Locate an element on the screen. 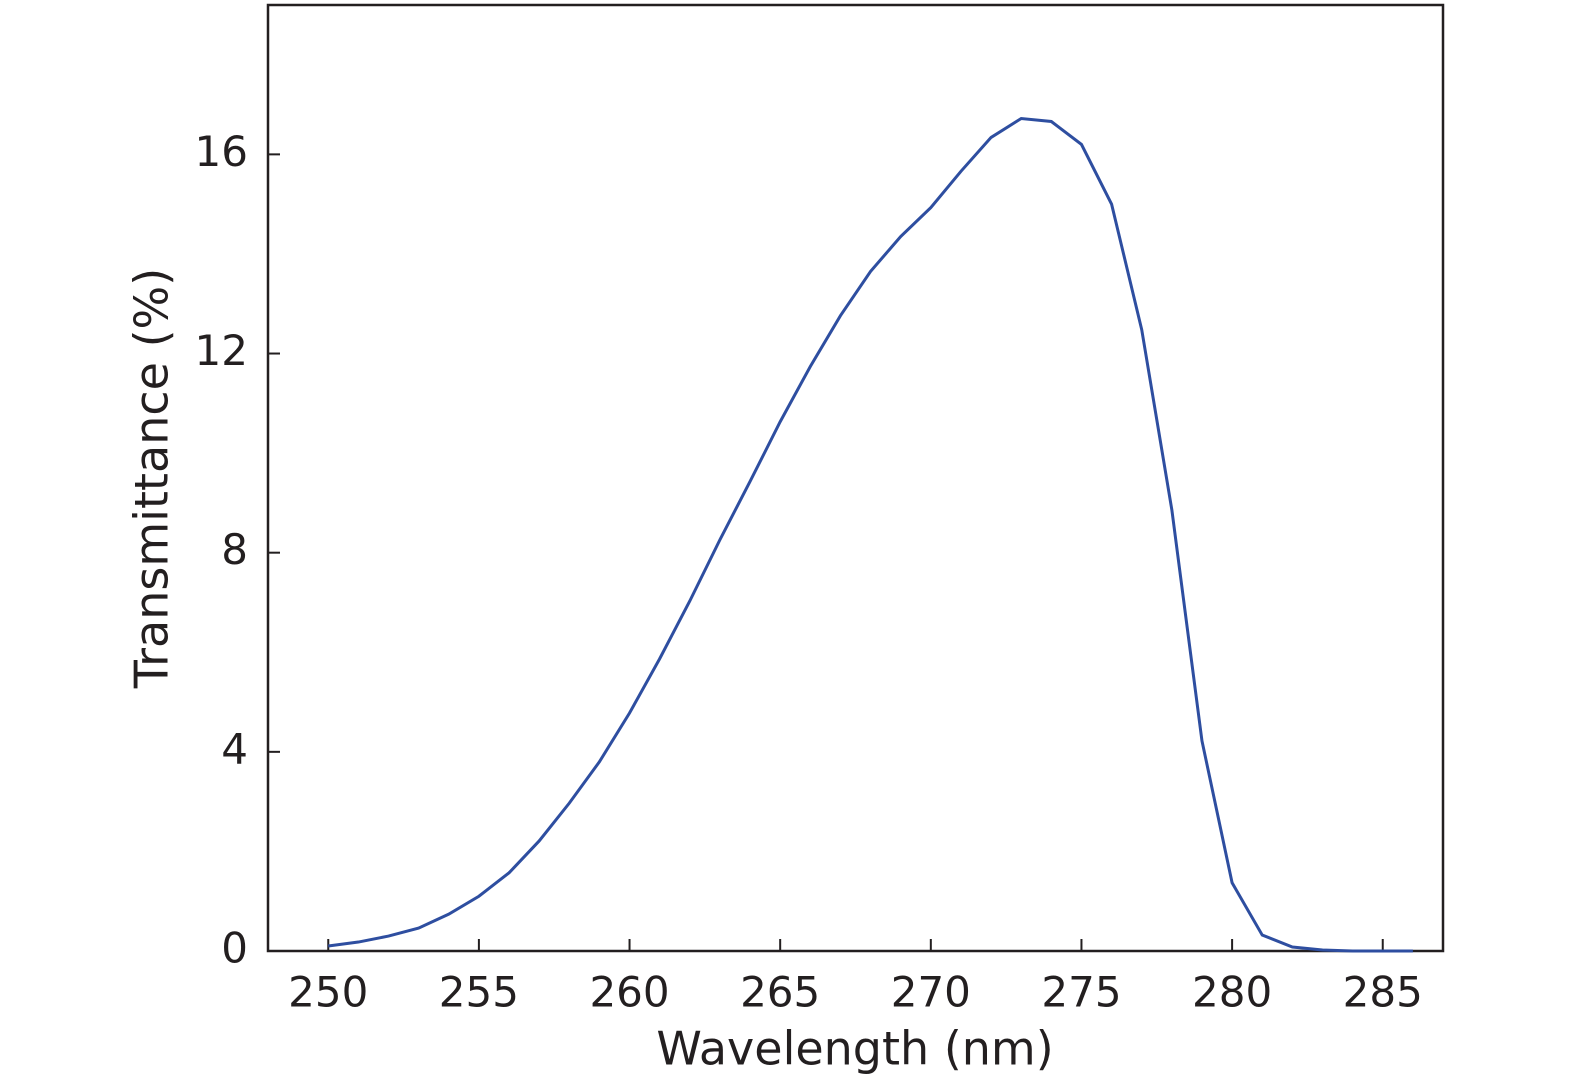  y-tick-label: 12 is located at coordinates (221, 350).